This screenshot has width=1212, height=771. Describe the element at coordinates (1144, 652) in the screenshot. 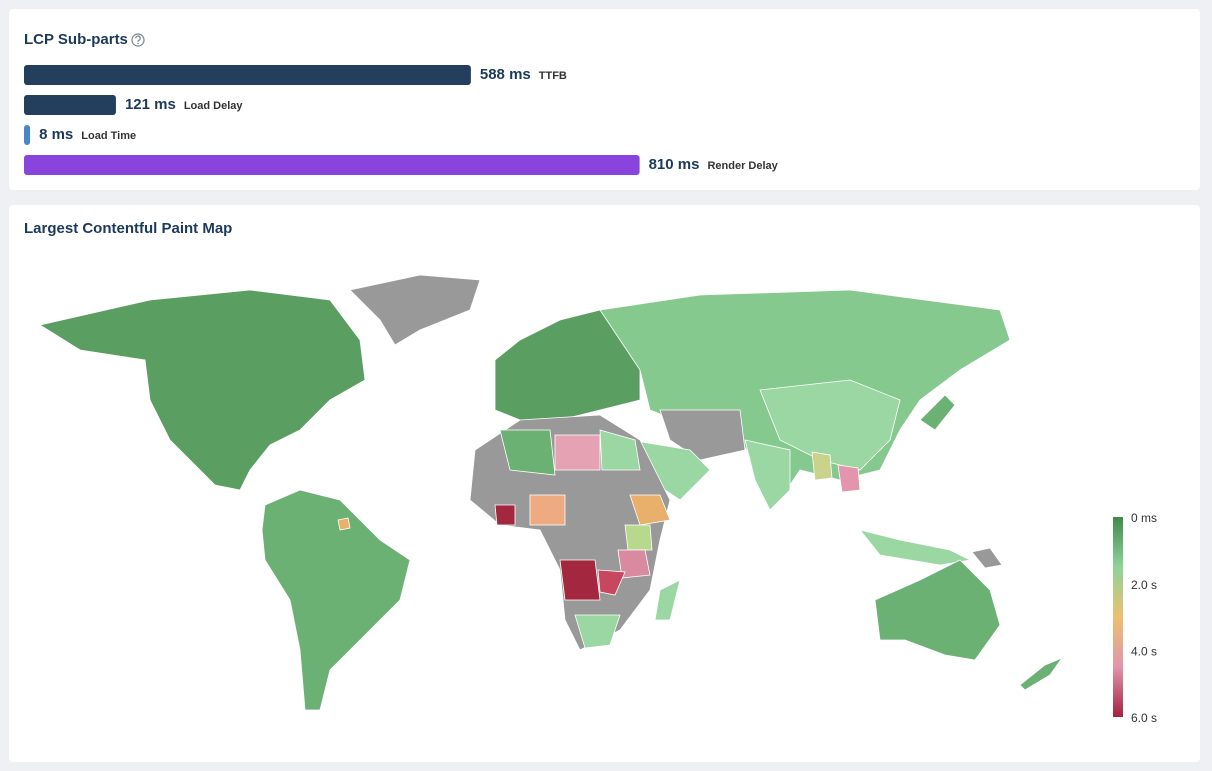

I see `legend-tick-label: 4.0 s` at that location.